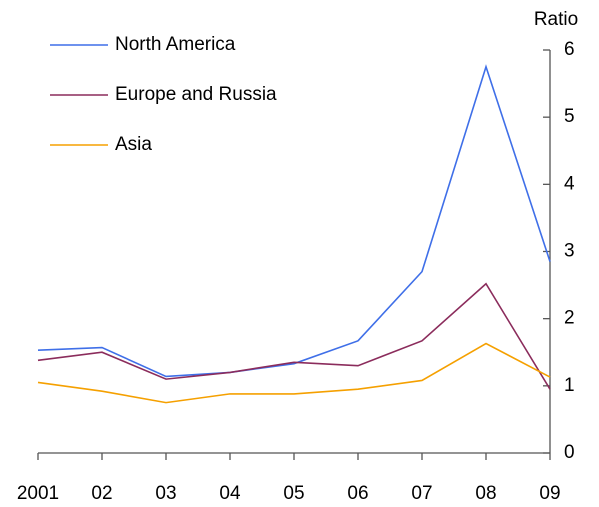  I want to click on y-tick-label: 0, so click(569, 452).